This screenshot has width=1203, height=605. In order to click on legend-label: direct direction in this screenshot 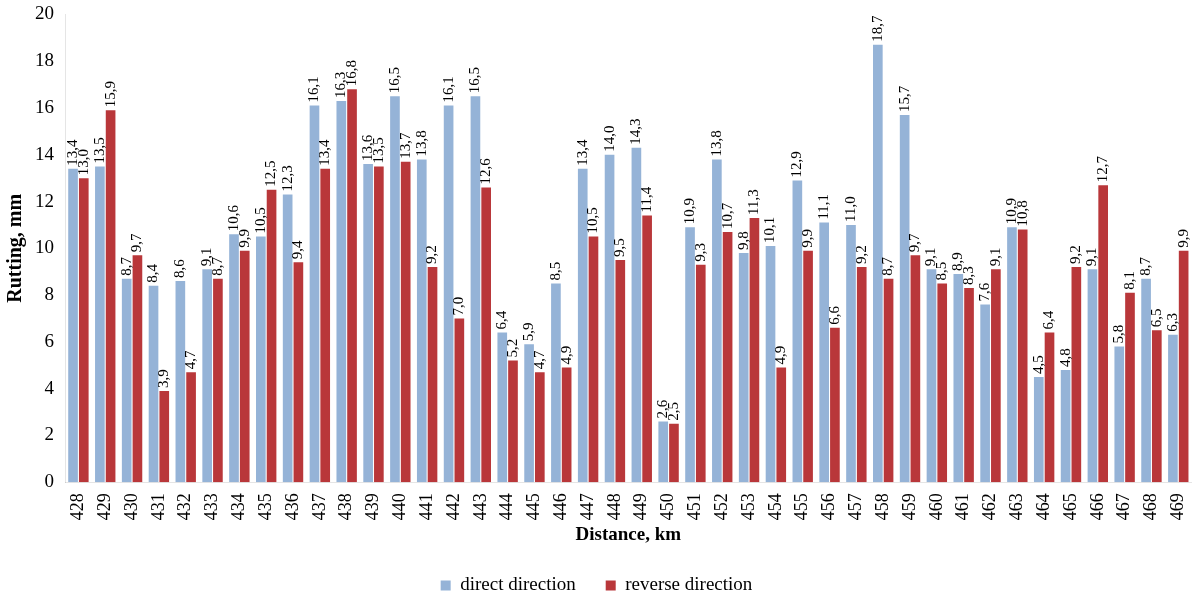, I will do `click(518, 584)`.